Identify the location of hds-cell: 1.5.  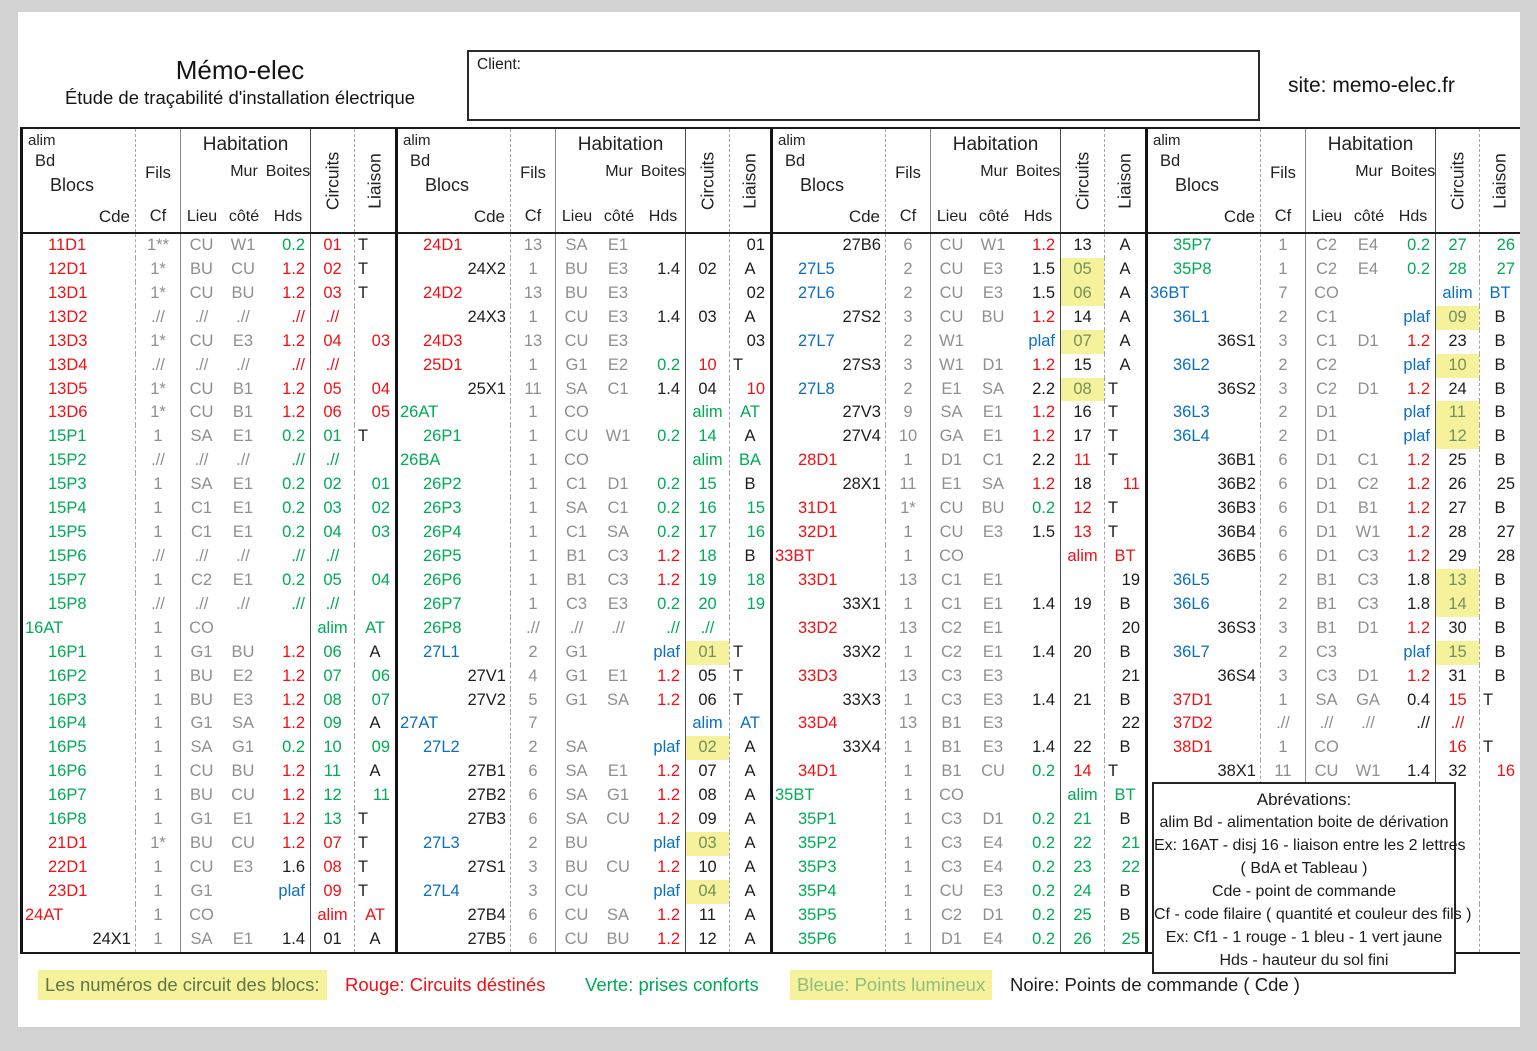
(1043, 532).